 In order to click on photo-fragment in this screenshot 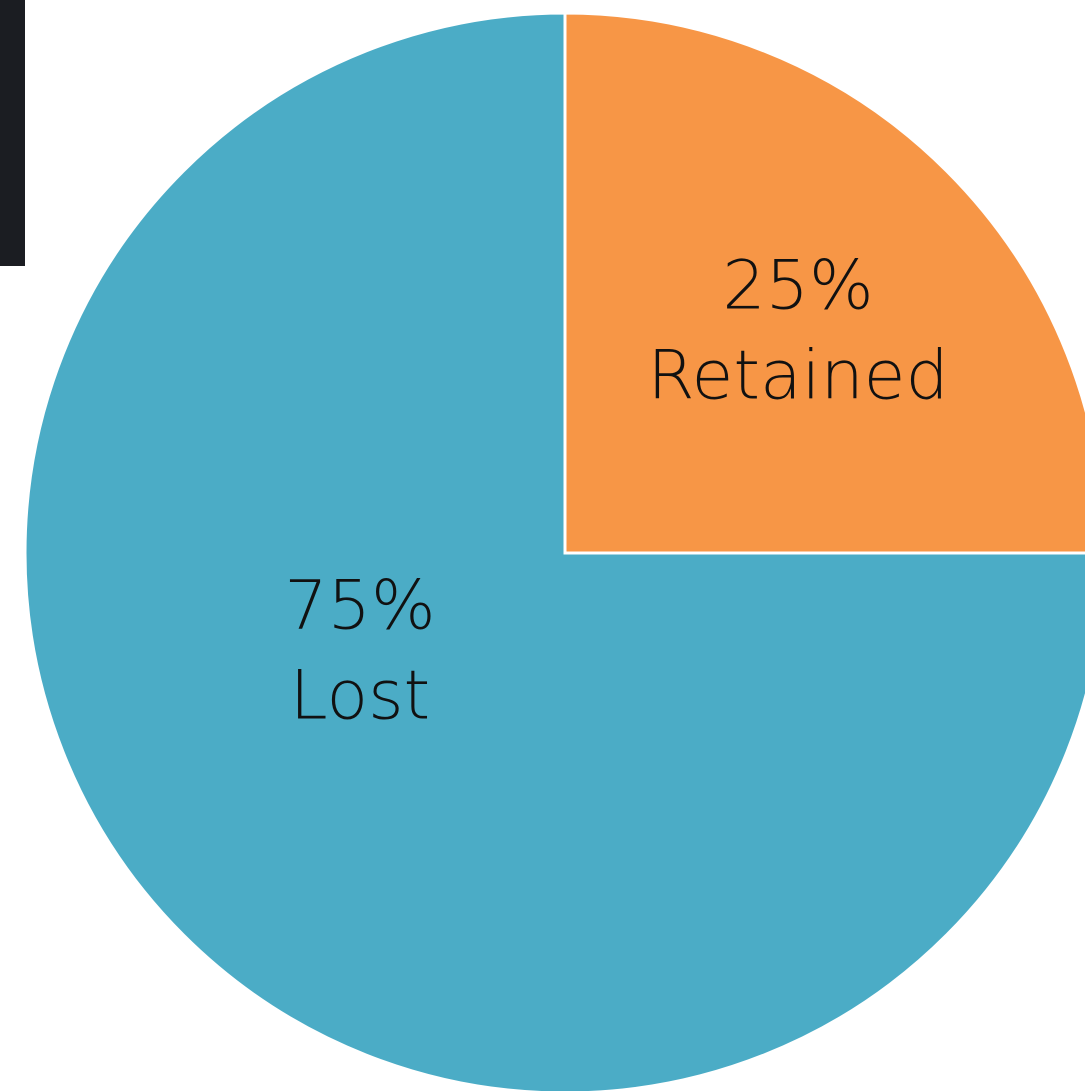, I will do `click(12, 133)`.